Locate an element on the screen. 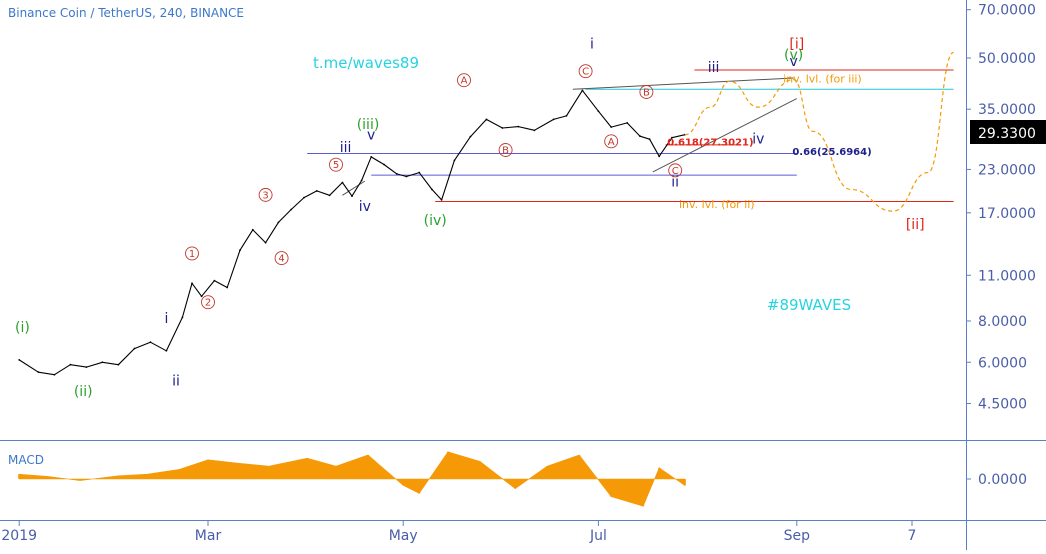  wave-label-21: B is located at coordinates (505, 151).